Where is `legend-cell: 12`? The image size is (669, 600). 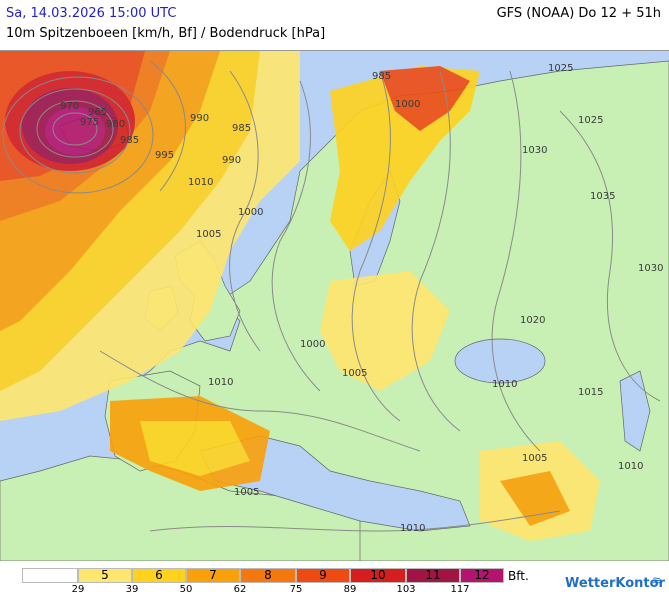
legend-cell: 12 is located at coordinates (482, 575).